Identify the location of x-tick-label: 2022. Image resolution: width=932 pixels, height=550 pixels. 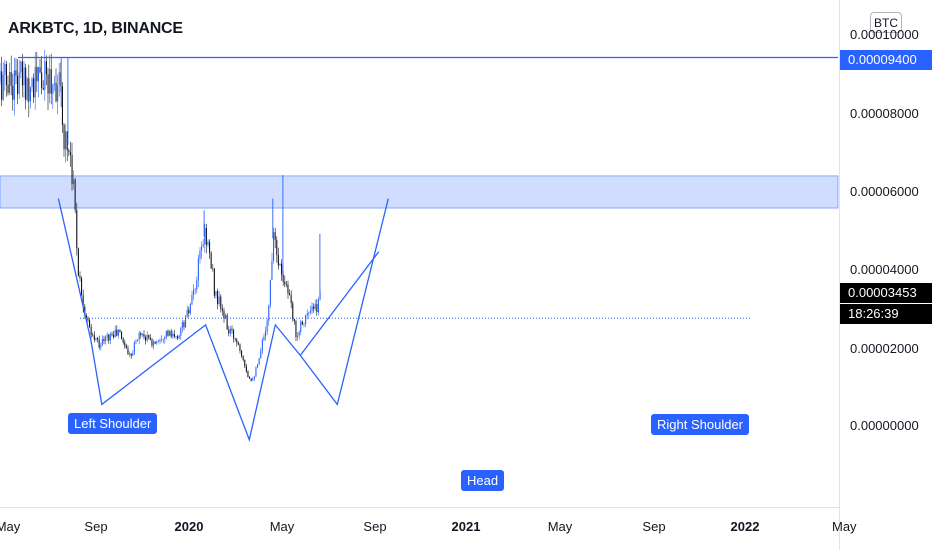
(745, 526).